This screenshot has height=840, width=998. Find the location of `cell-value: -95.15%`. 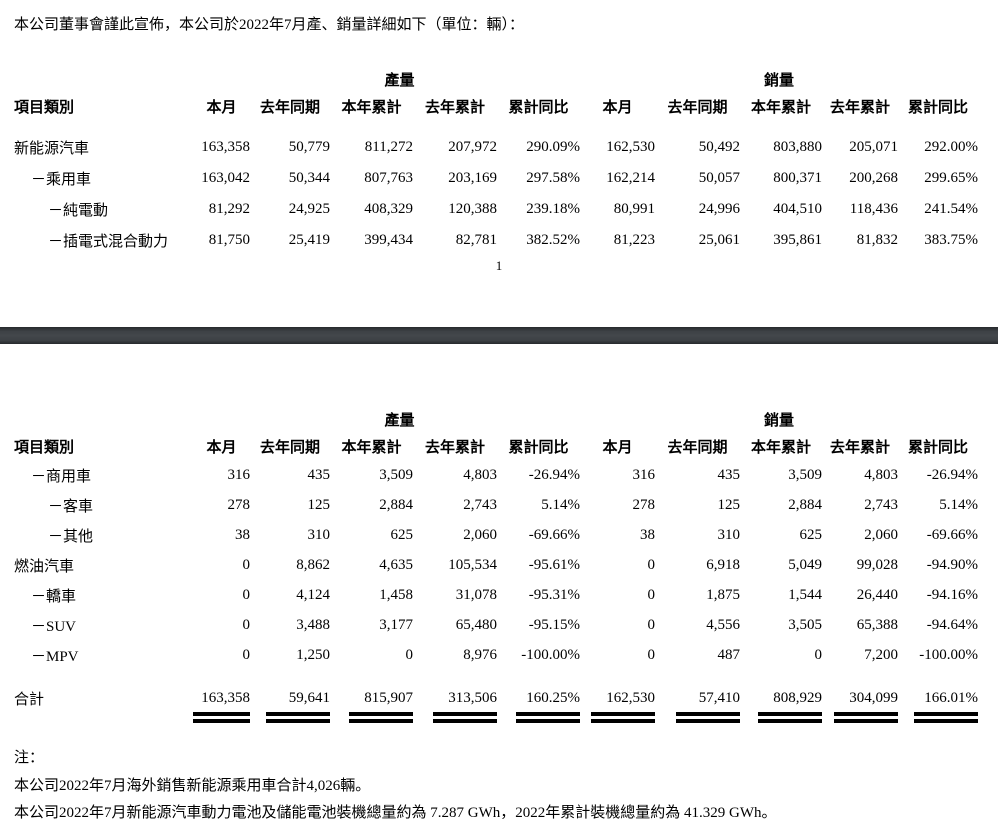

cell-value: -95.15% is located at coordinates (554, 624).